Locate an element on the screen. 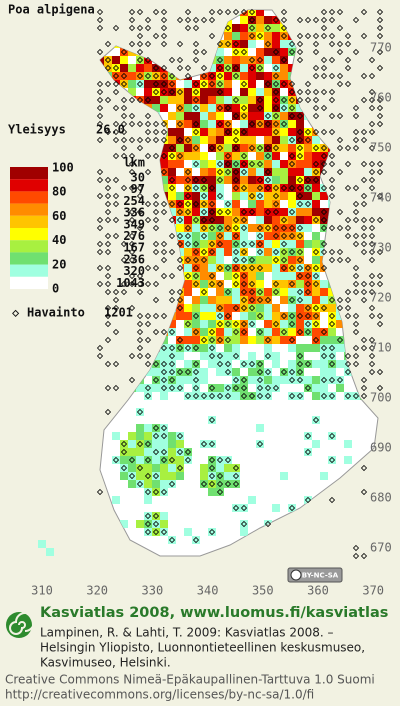 The image size is (400, 706). observation-count: 1201 is located at coordinates (118, 313).